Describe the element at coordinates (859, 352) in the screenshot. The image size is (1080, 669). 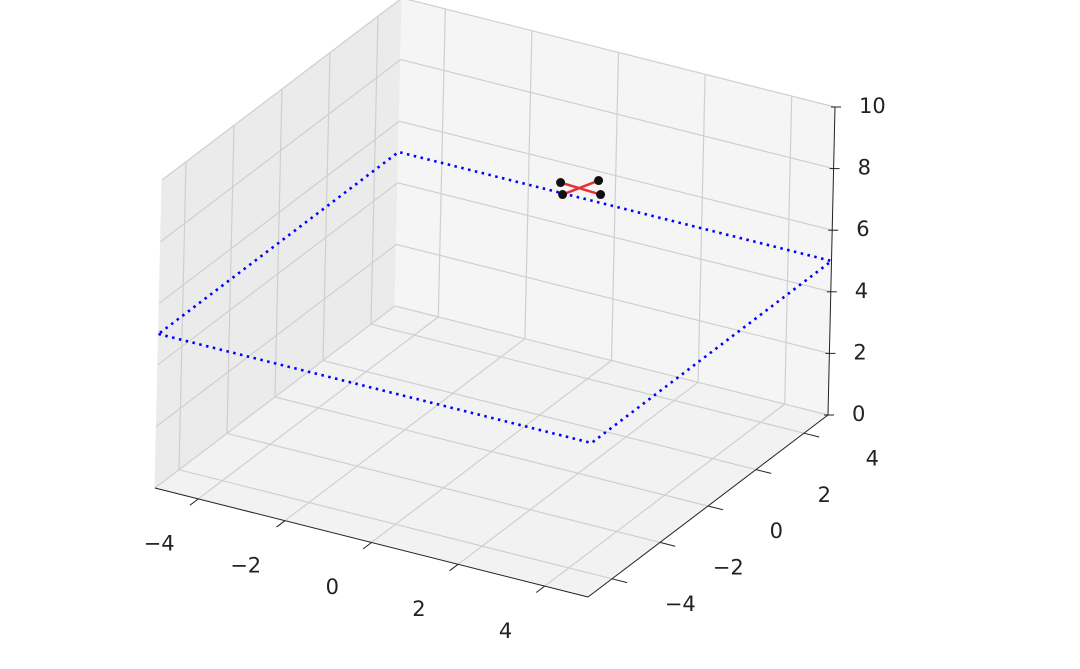
I see `z-tick-label: 2` at that location.